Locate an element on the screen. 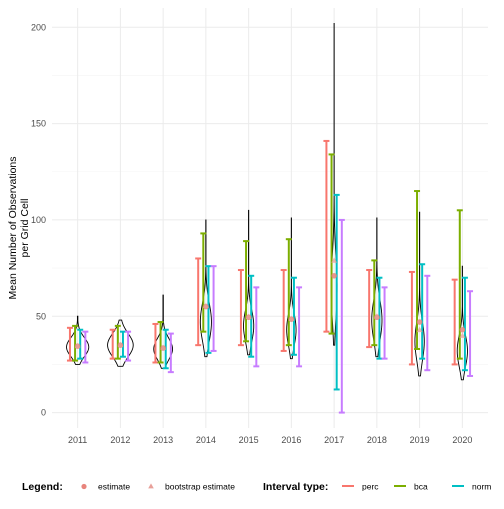 The image size is (504, 509). legend-key-bootstrap is located at coordinates (151, 486).